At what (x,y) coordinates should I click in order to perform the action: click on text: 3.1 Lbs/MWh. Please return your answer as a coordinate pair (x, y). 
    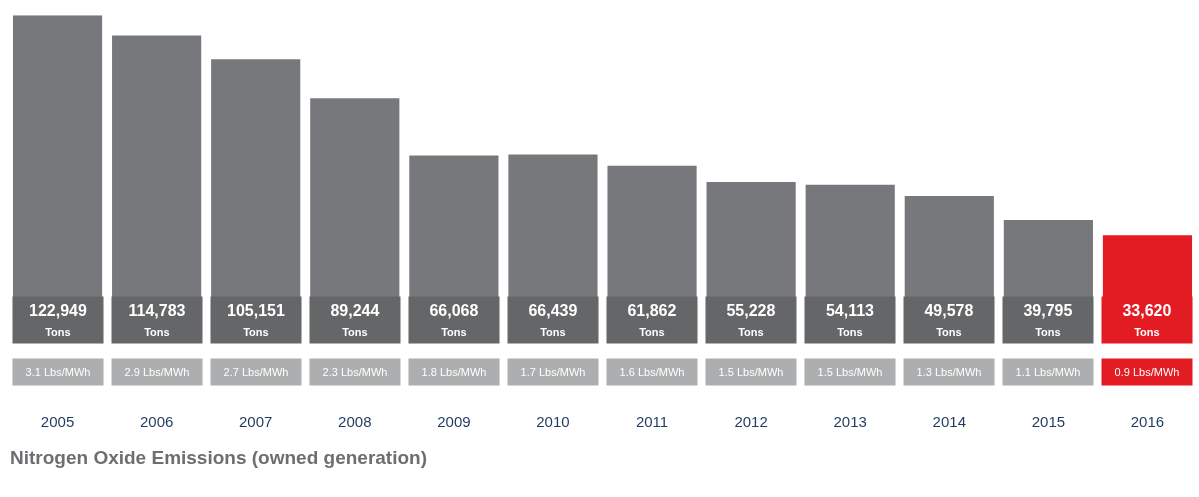
    Looking at the image, I should click on (58, 372).